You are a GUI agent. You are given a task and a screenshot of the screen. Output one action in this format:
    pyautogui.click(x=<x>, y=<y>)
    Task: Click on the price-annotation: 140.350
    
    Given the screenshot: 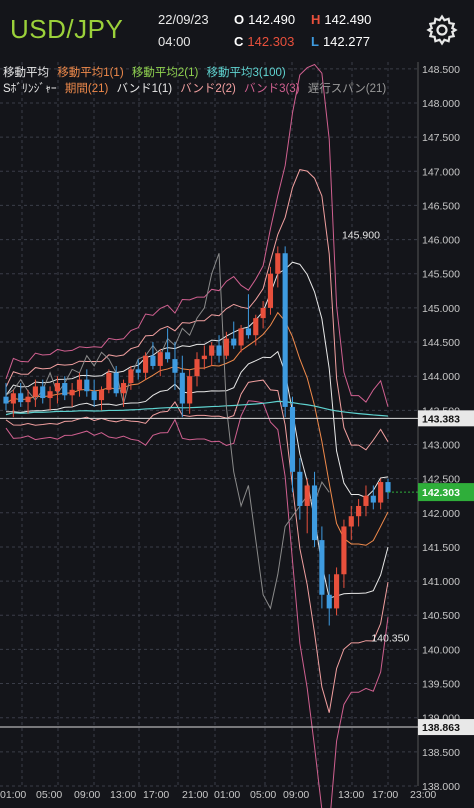 What is the action you would take?
    pyautogui.click(x=390, y=638)
    